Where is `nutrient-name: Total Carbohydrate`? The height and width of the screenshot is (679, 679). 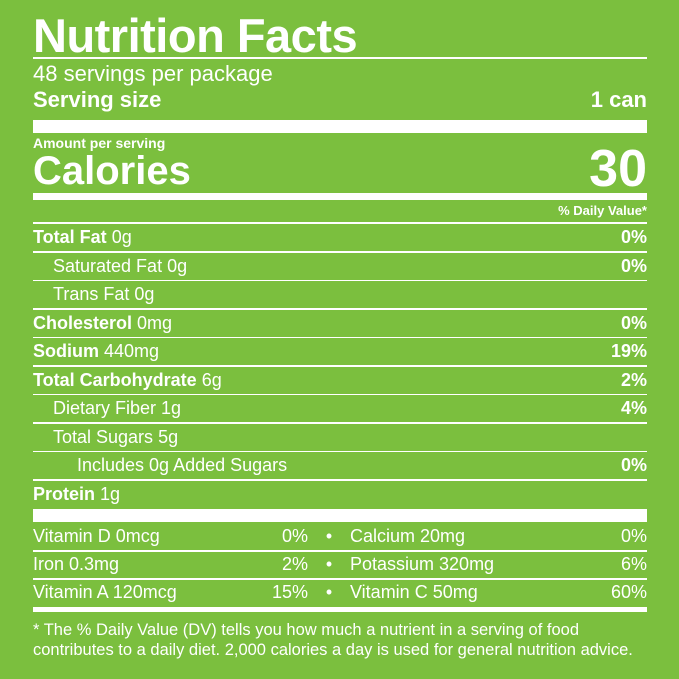 nutrient-name: Total Carbohydrate is located at coordinates (115, 379).